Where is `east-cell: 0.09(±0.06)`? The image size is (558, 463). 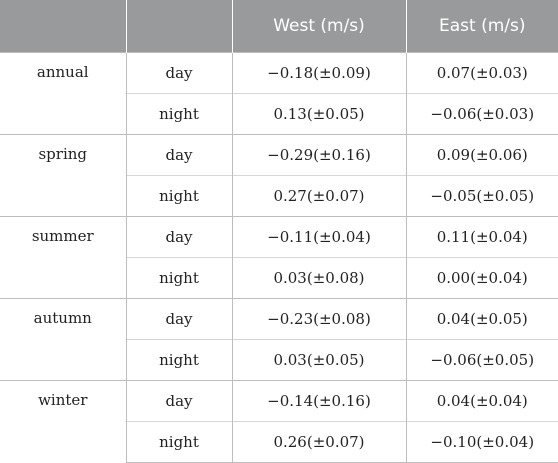
east-cell: 0.09(±0.06) is located at coordinates (481, 155).